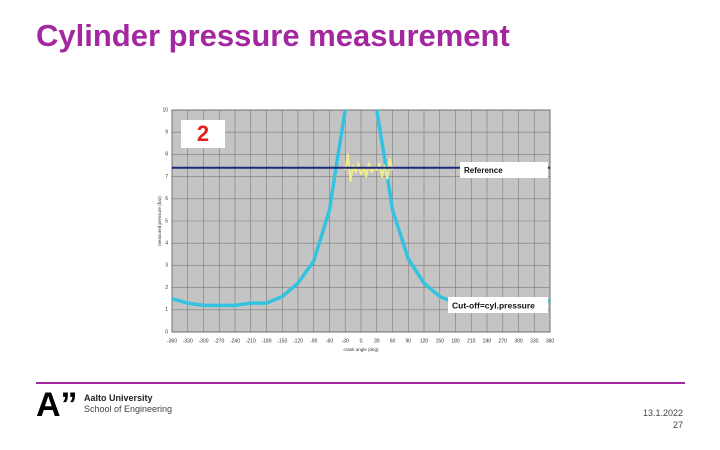 The image size is (720, 450). I want to click on annotation: Reference, so click(483, 170).